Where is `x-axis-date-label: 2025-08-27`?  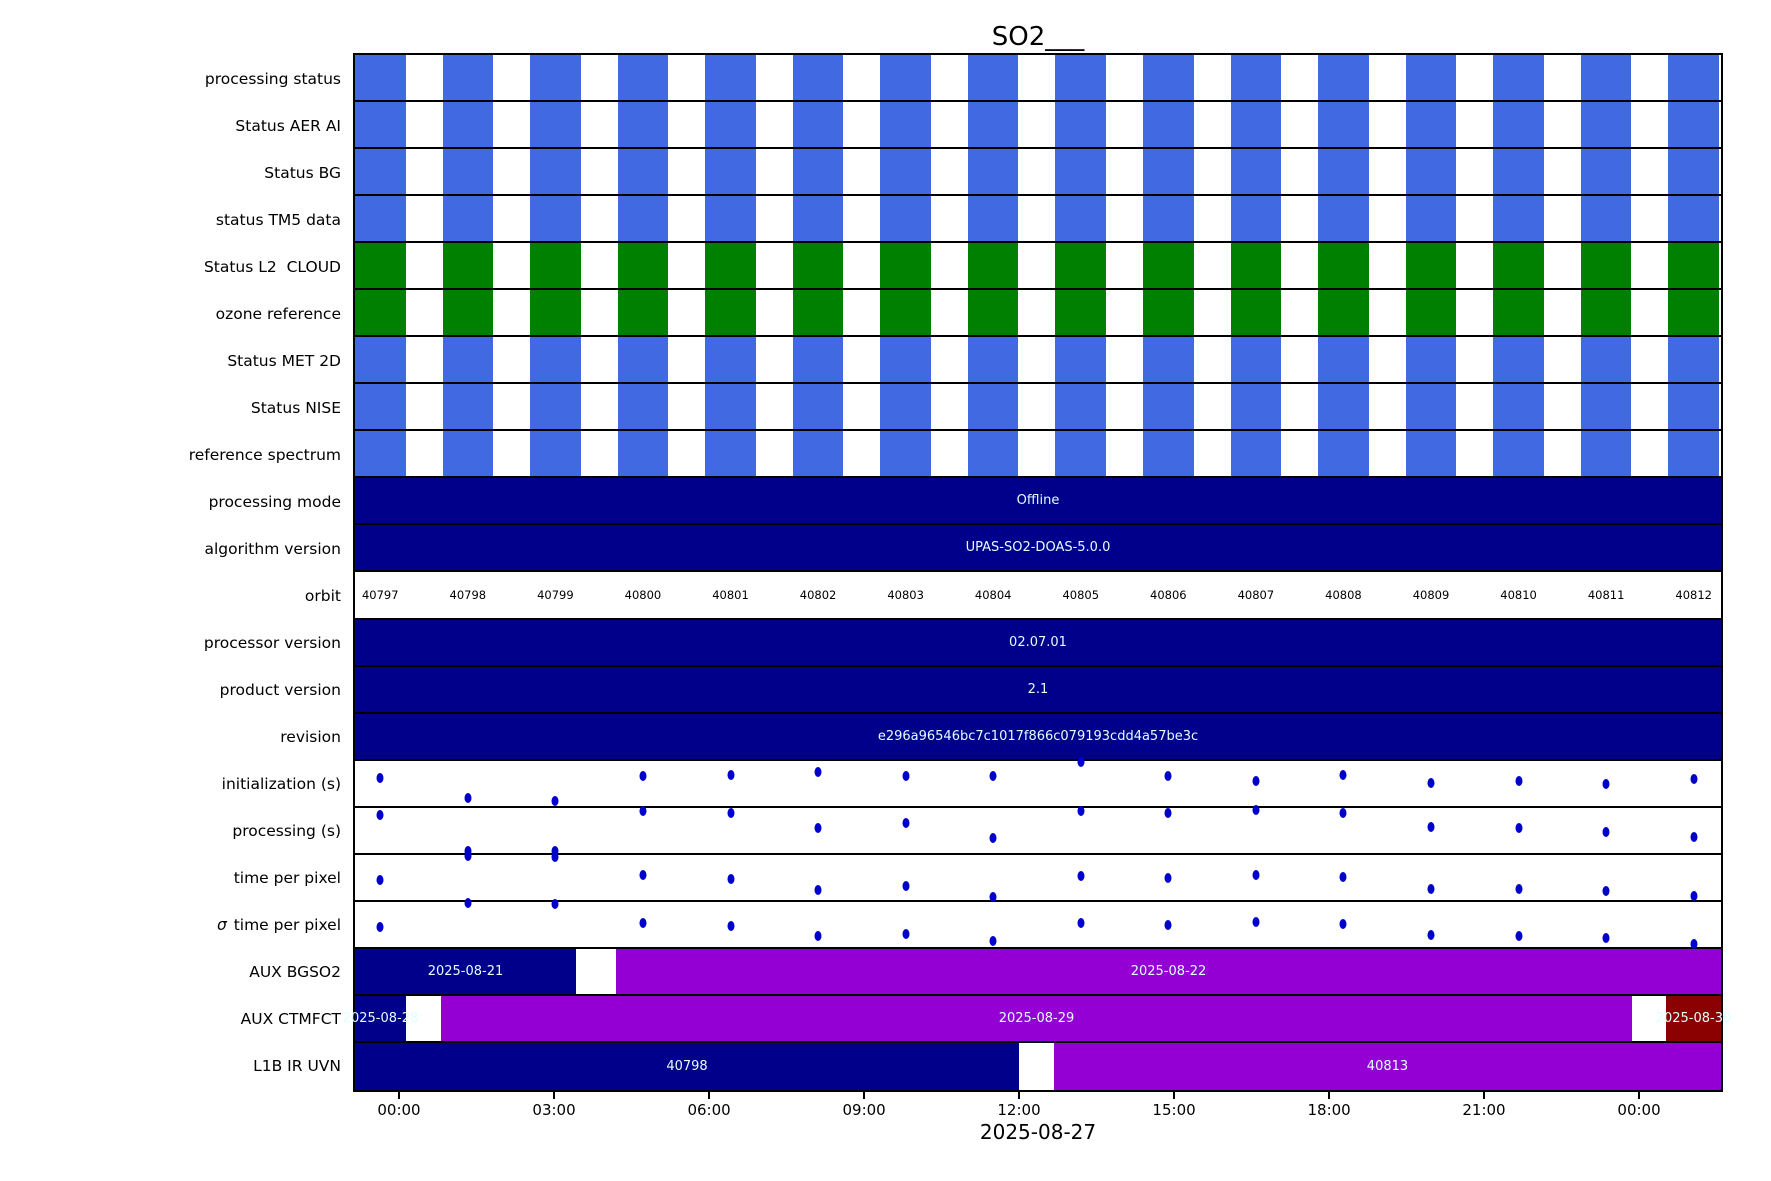 x-axis-date-label: 2025-08-27 is located at coordinates (1038, 1132).